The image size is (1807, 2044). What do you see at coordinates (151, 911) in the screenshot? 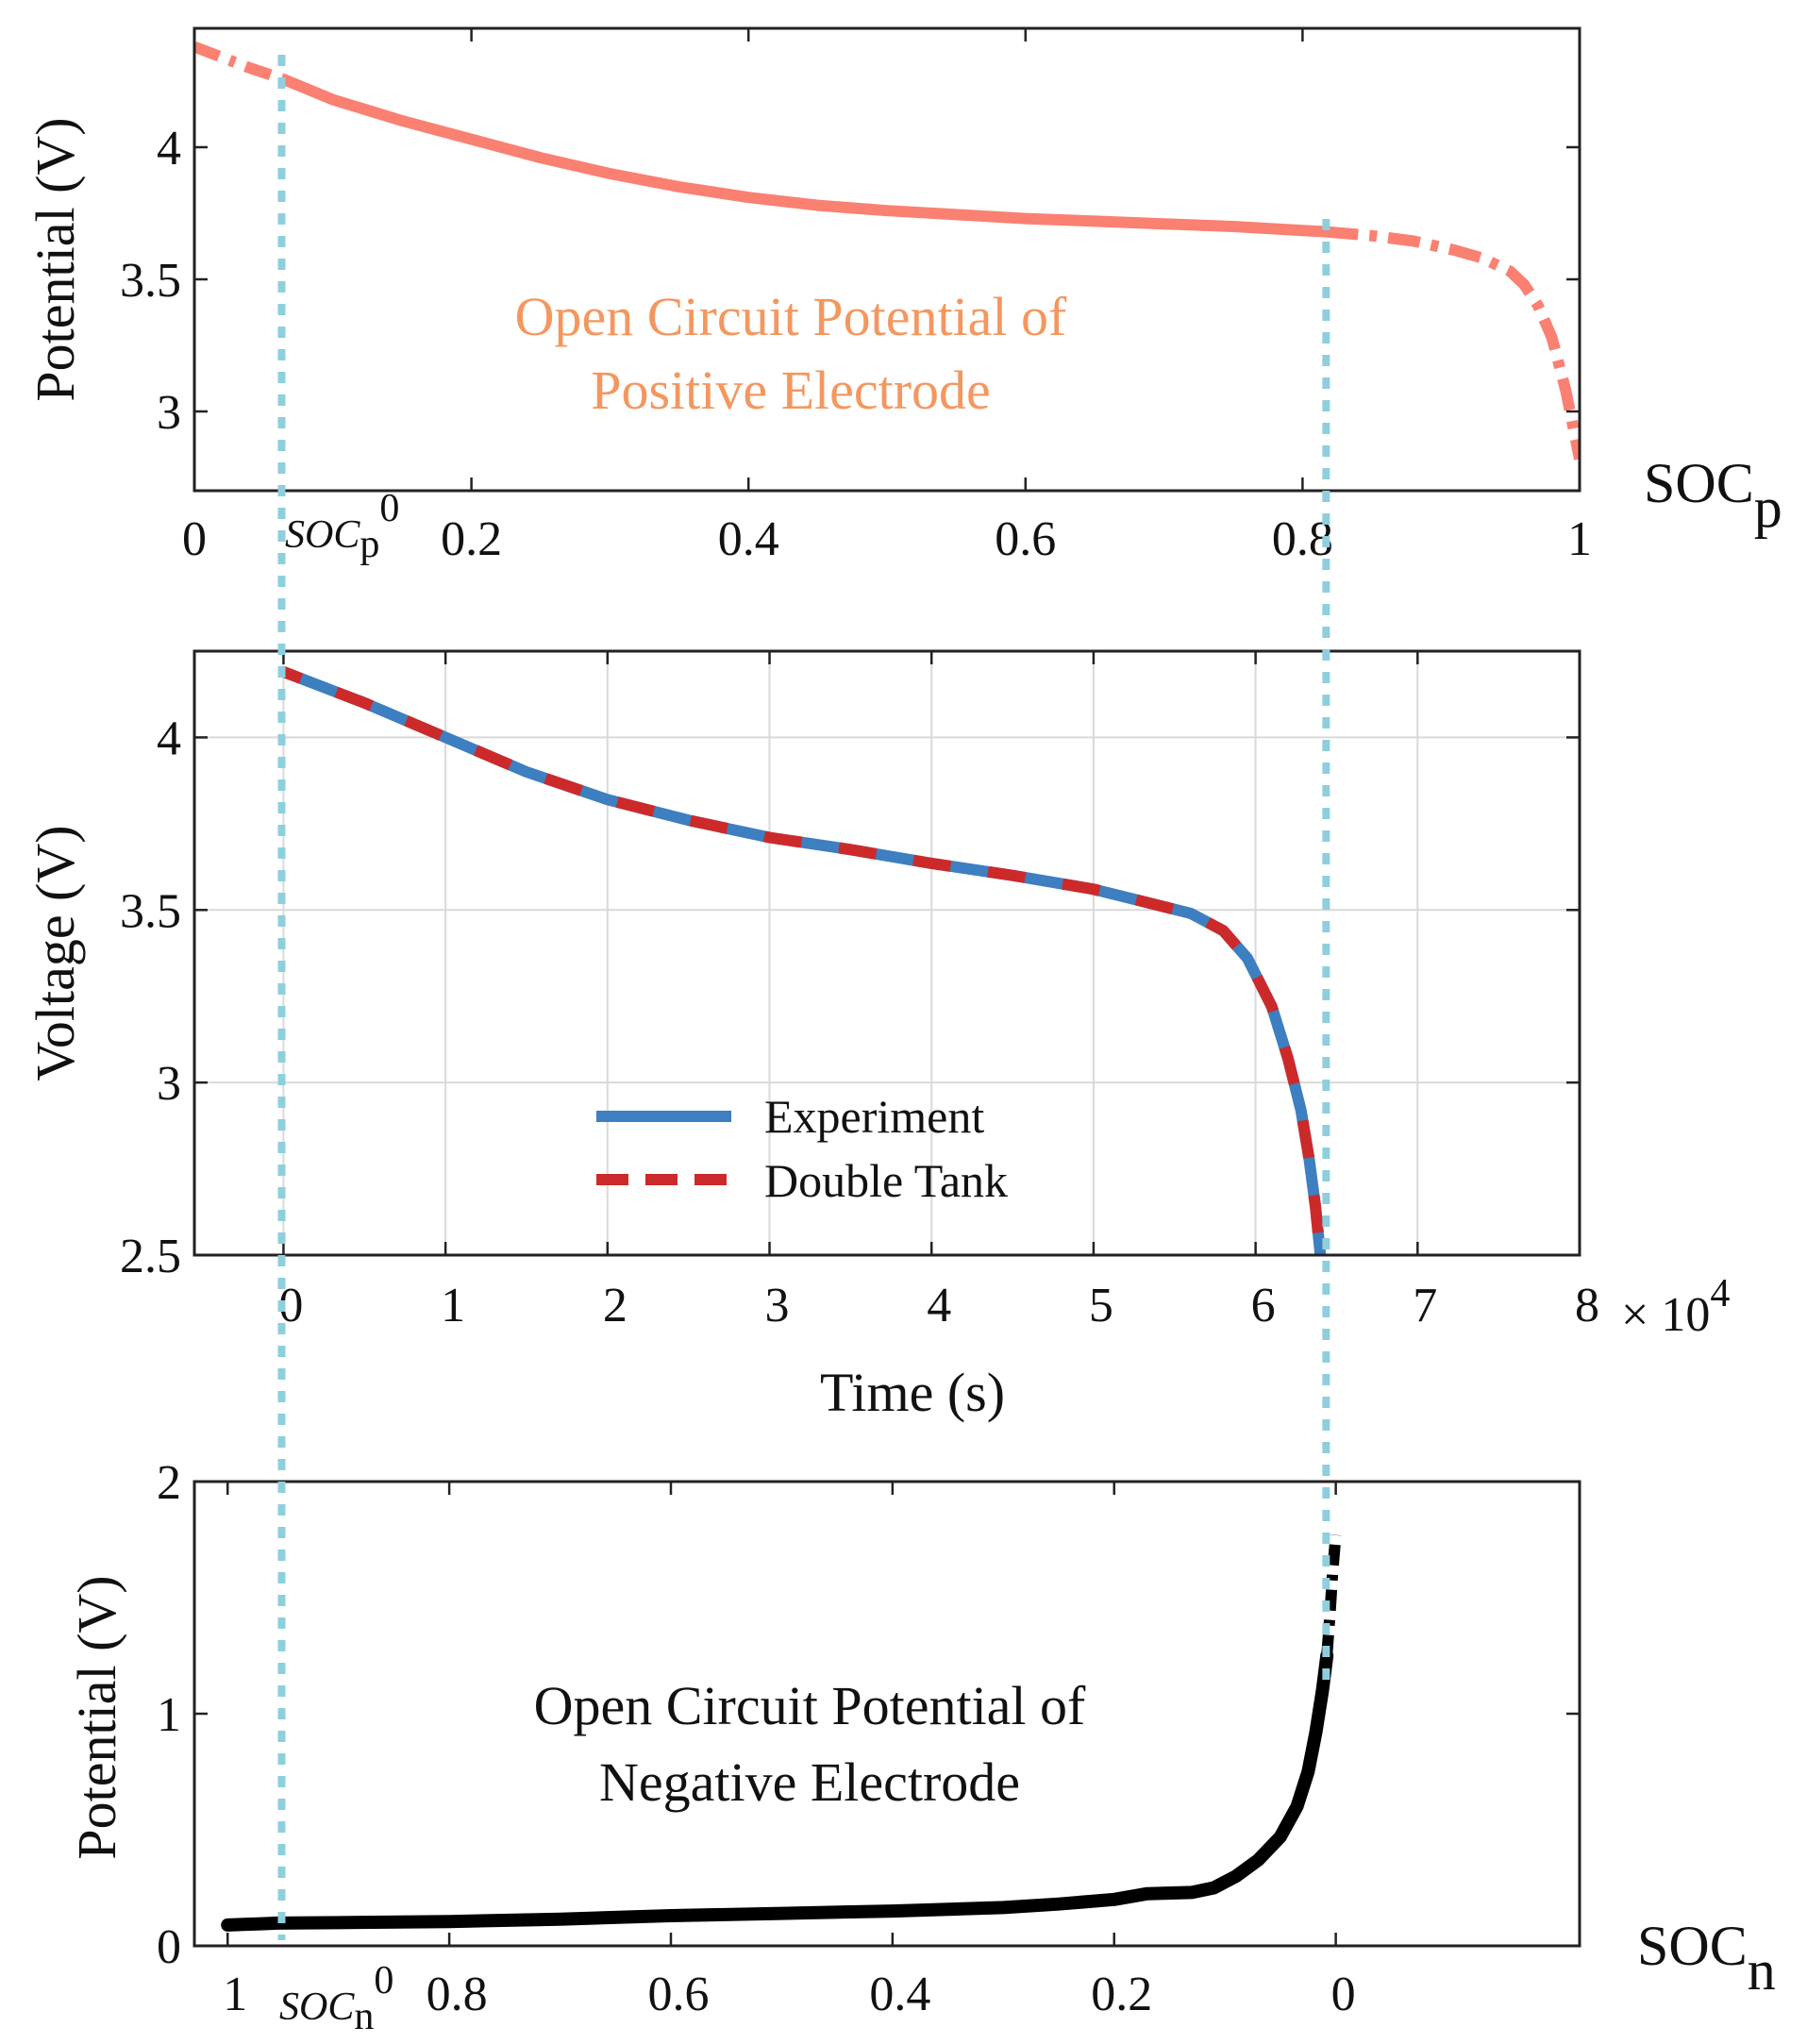
I see `mid-ytick-label: 3.5` at bounding box center [151, 911].